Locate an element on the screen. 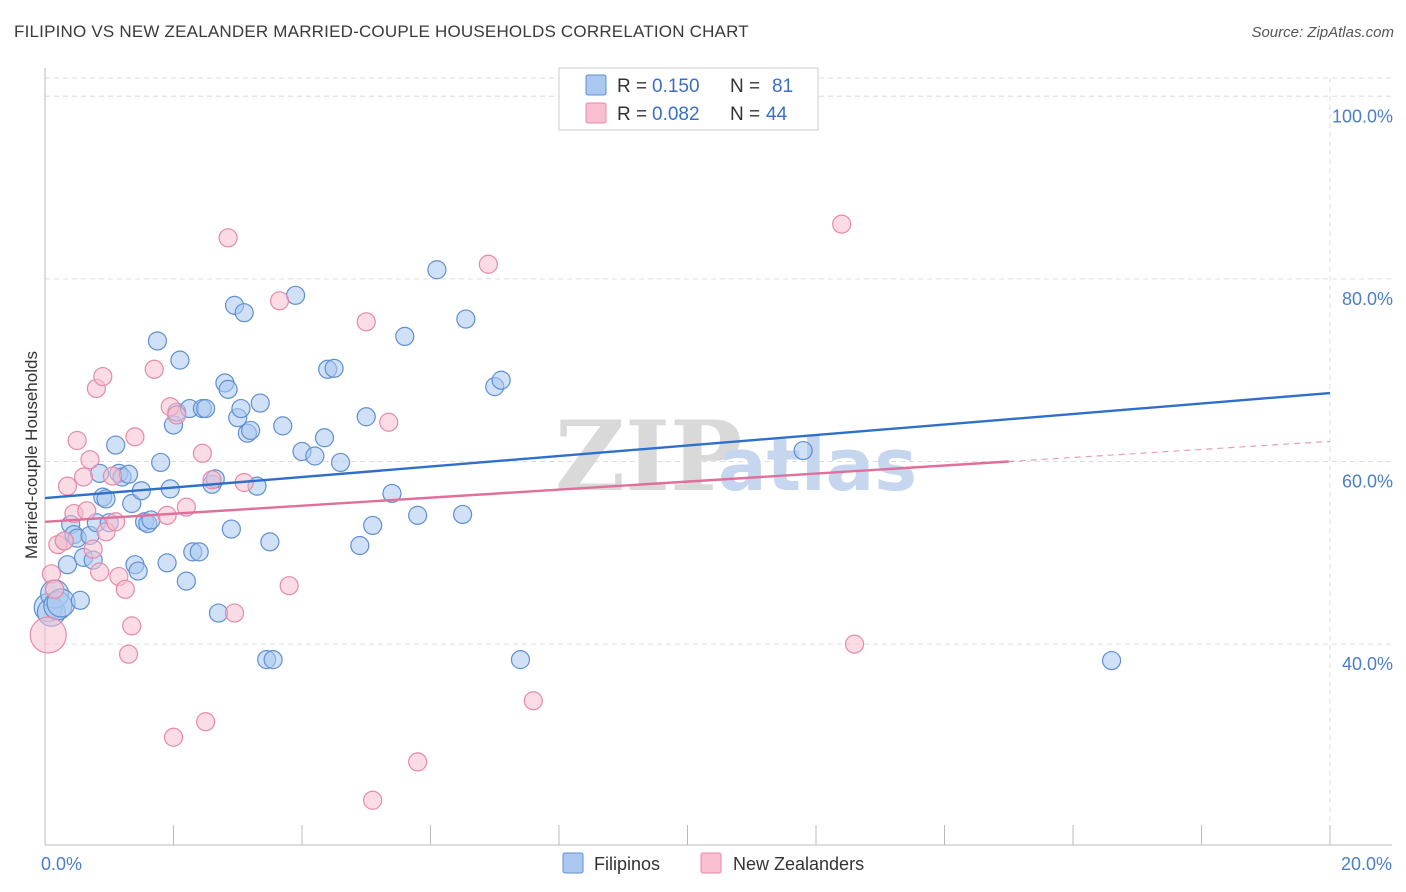 The image size is (1406, 892). legend-swatch-filipinos is located at coordinates (596, 85).